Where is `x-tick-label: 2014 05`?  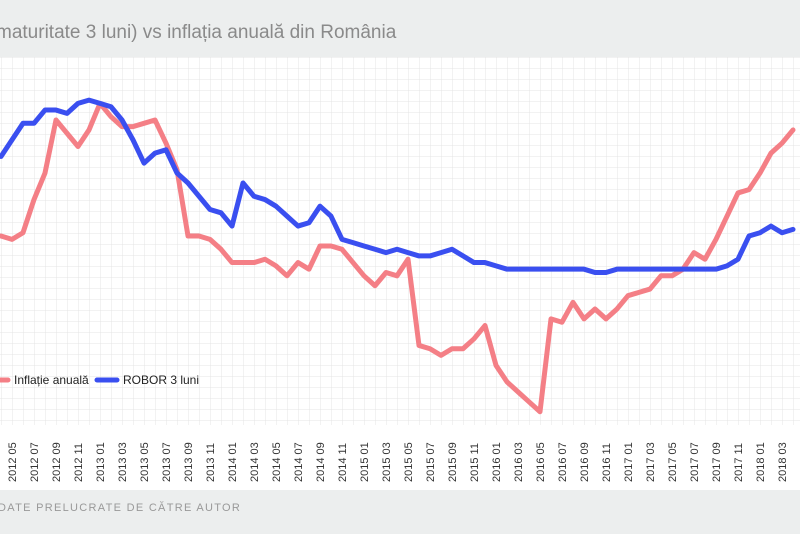
x-tick-label: 2014 05 is located at coordinates (277, 462).